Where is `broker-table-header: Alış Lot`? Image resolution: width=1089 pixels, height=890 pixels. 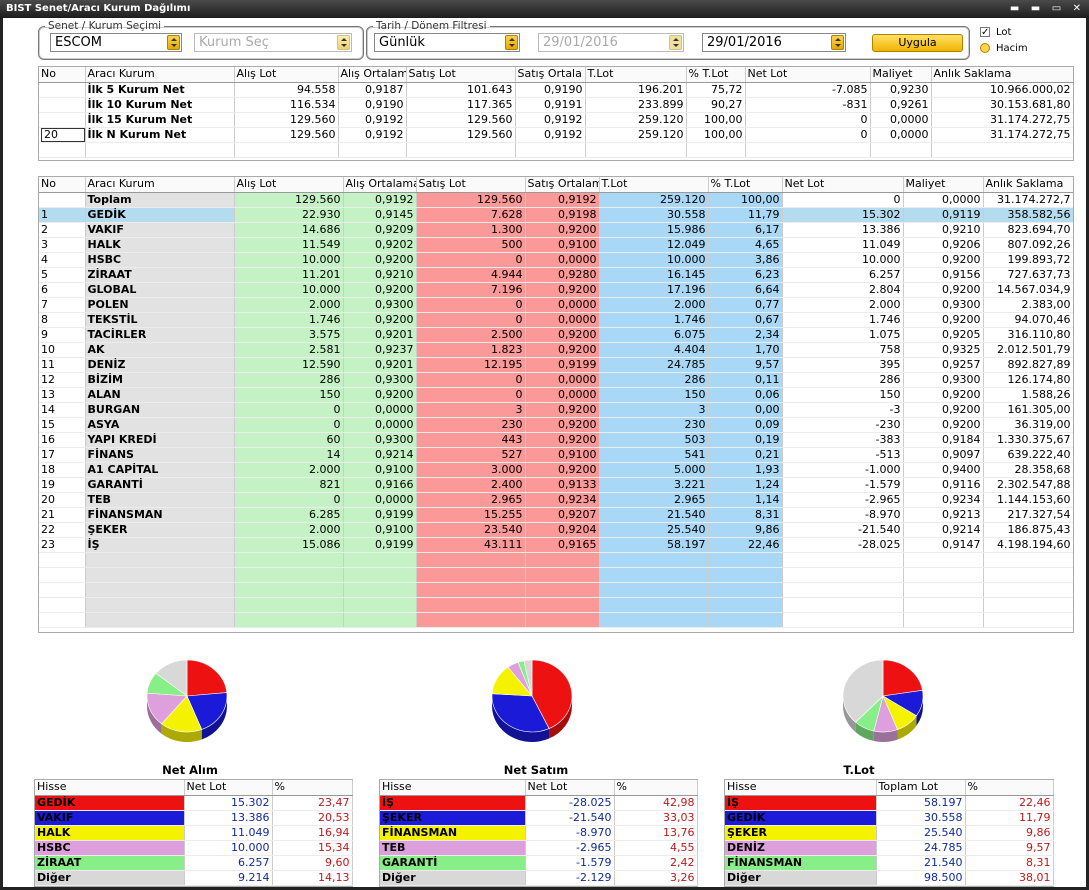
broker-table-header: Alış Lot is located at coordinates (289, 185).